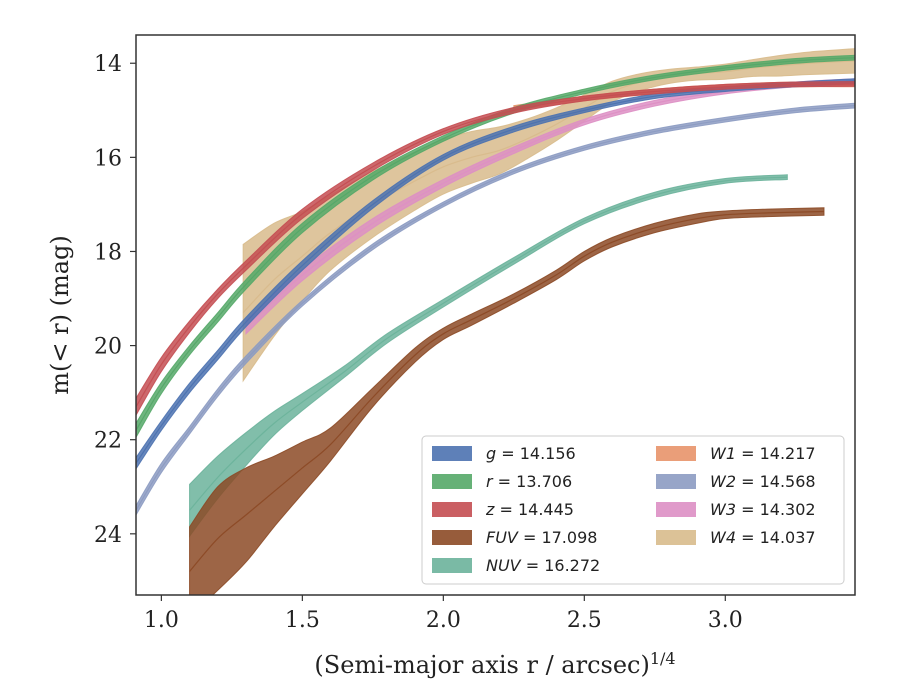 The width and height of the screenshot is (900, 700). Describe the element at coordinates (108, 535) in the screenshot. I see `y-tick-label: 24` at that location.